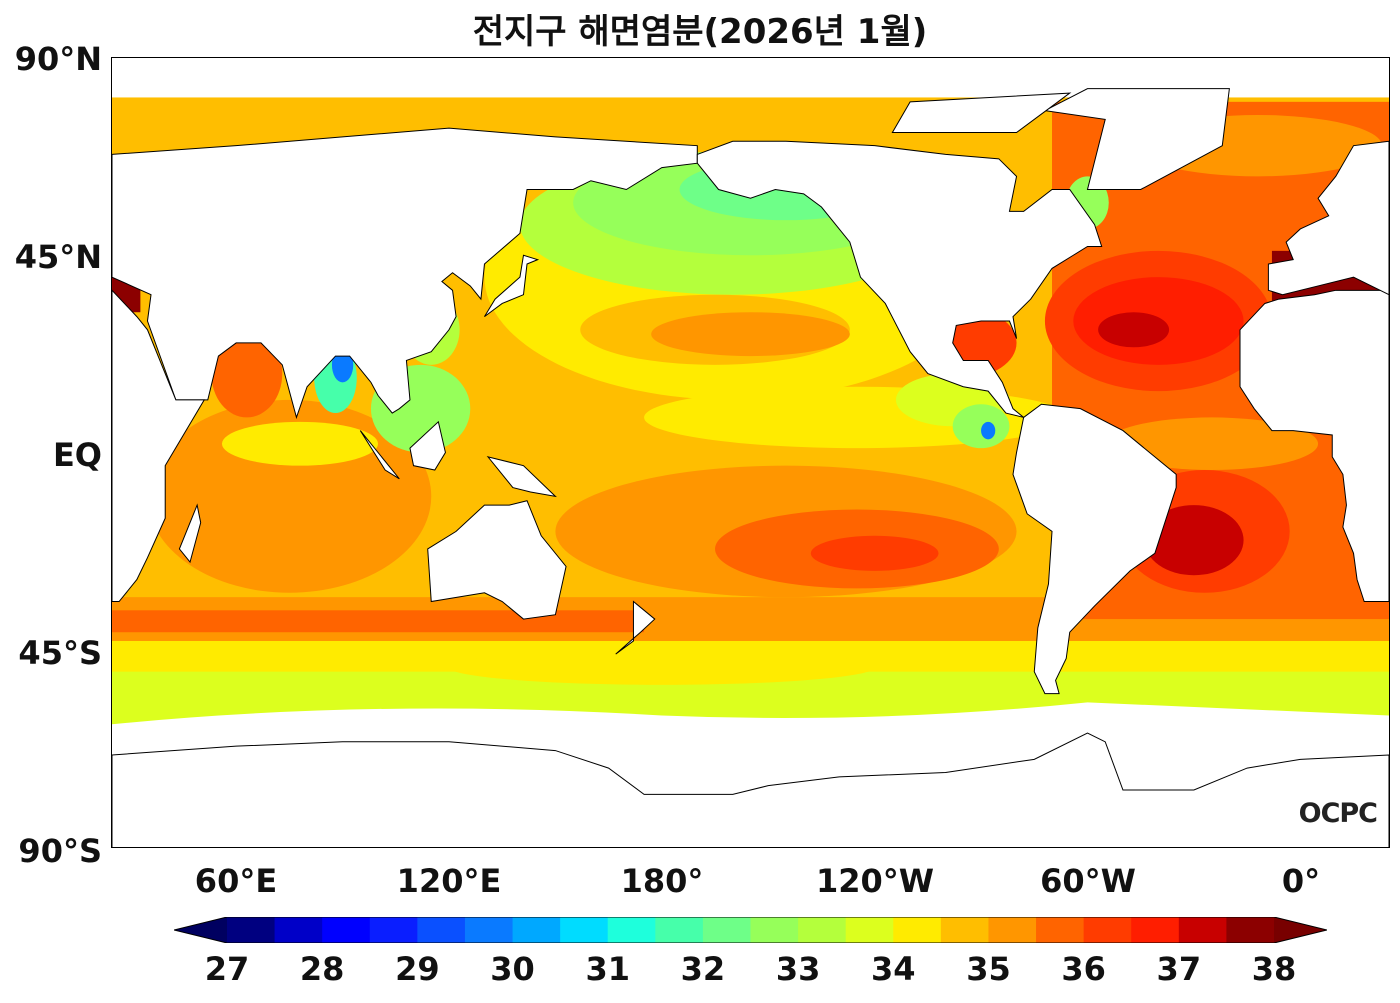  What do you see at coordinates (1083, 969) in the screenshot?
I see `colorbar-tick-label: 36` at bounding box center [1083, 969].